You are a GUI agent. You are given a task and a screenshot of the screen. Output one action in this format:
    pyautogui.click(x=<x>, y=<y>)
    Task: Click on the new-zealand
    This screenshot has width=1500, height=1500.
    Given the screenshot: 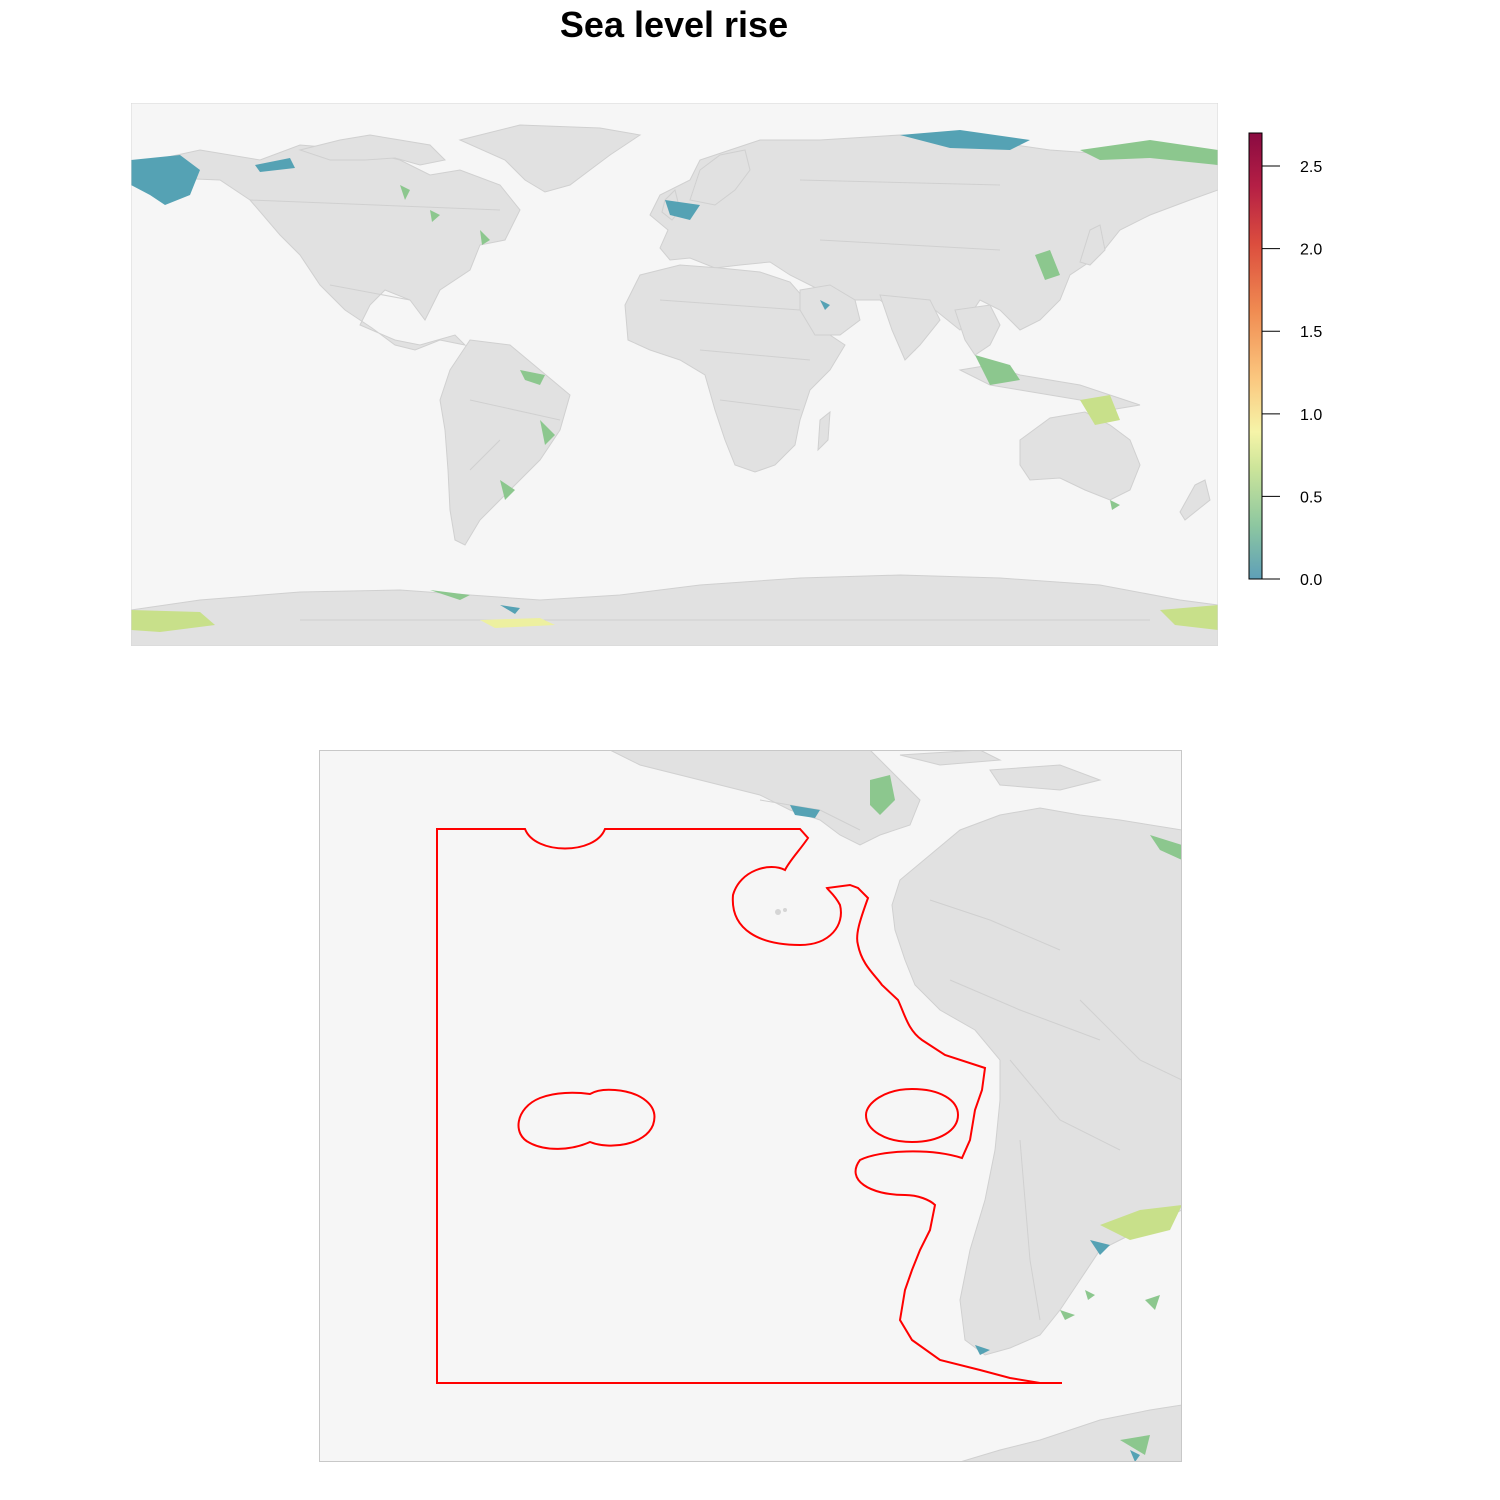 What is the action you would take?
    pyautogui.click(x=1195, y=500)
    